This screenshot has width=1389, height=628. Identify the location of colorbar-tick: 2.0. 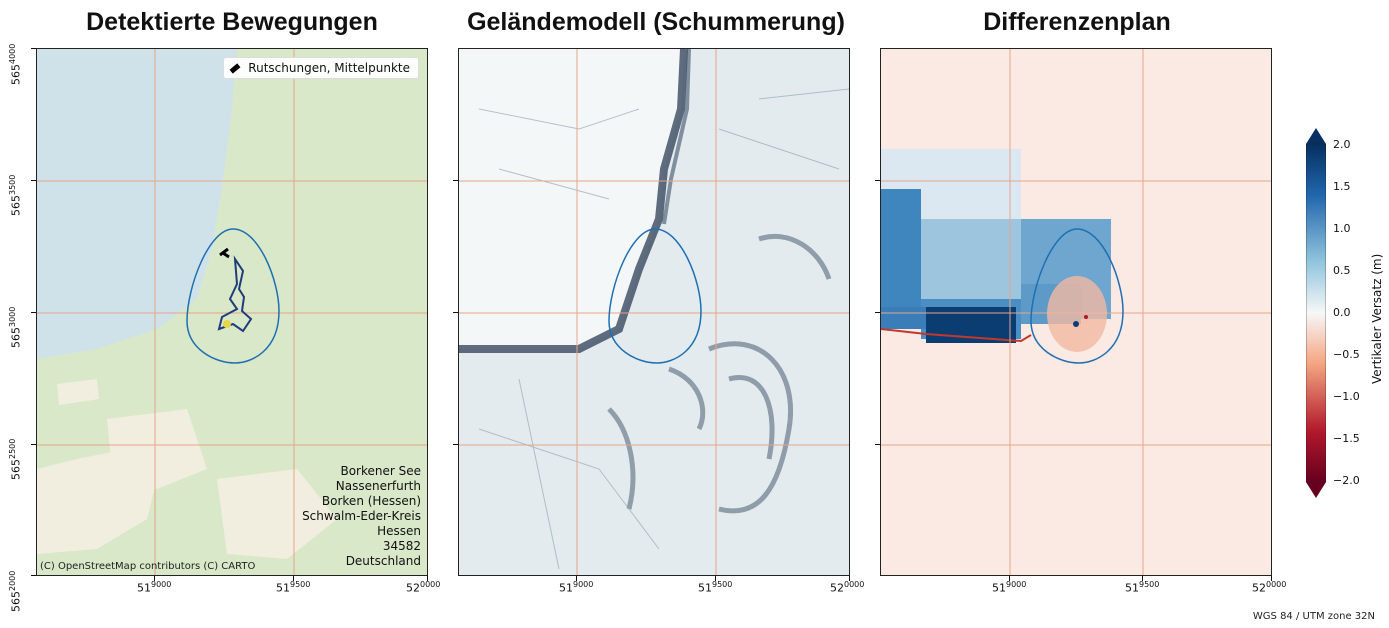
(1342, 144).